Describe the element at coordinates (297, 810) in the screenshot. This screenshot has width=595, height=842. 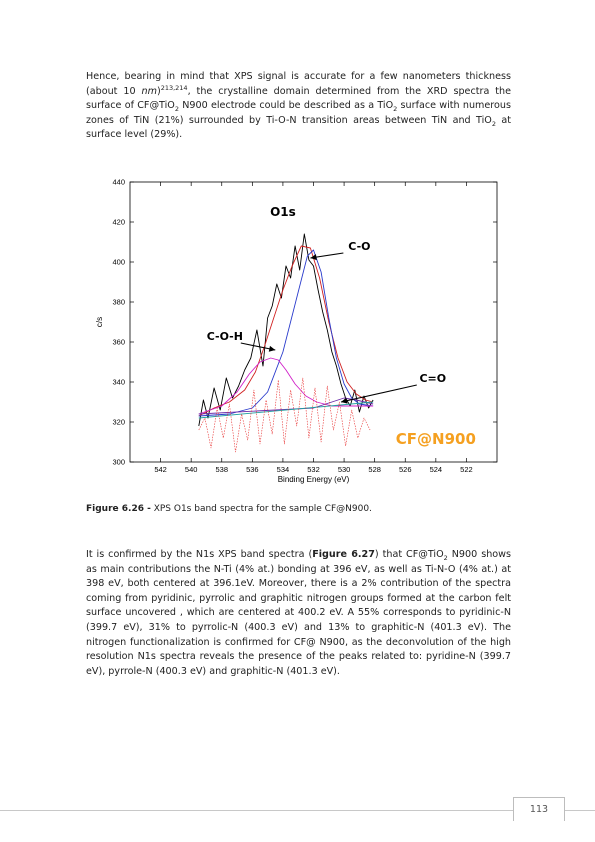
I see `footer-rule` at that location.